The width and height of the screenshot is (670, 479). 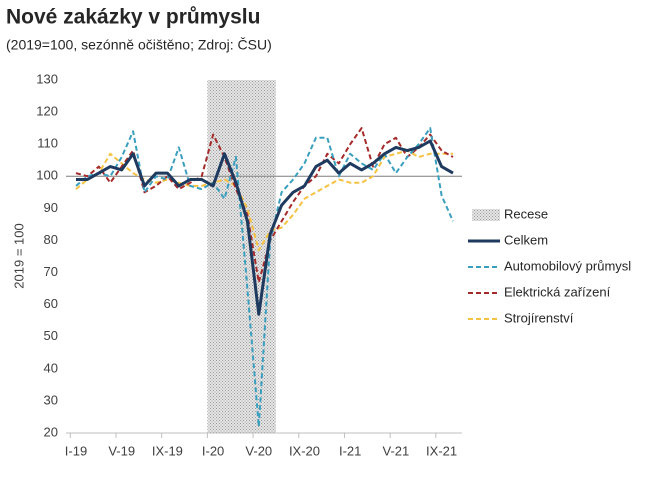 I want to click on y-tick-label: 70, so click(x=51, y=271).